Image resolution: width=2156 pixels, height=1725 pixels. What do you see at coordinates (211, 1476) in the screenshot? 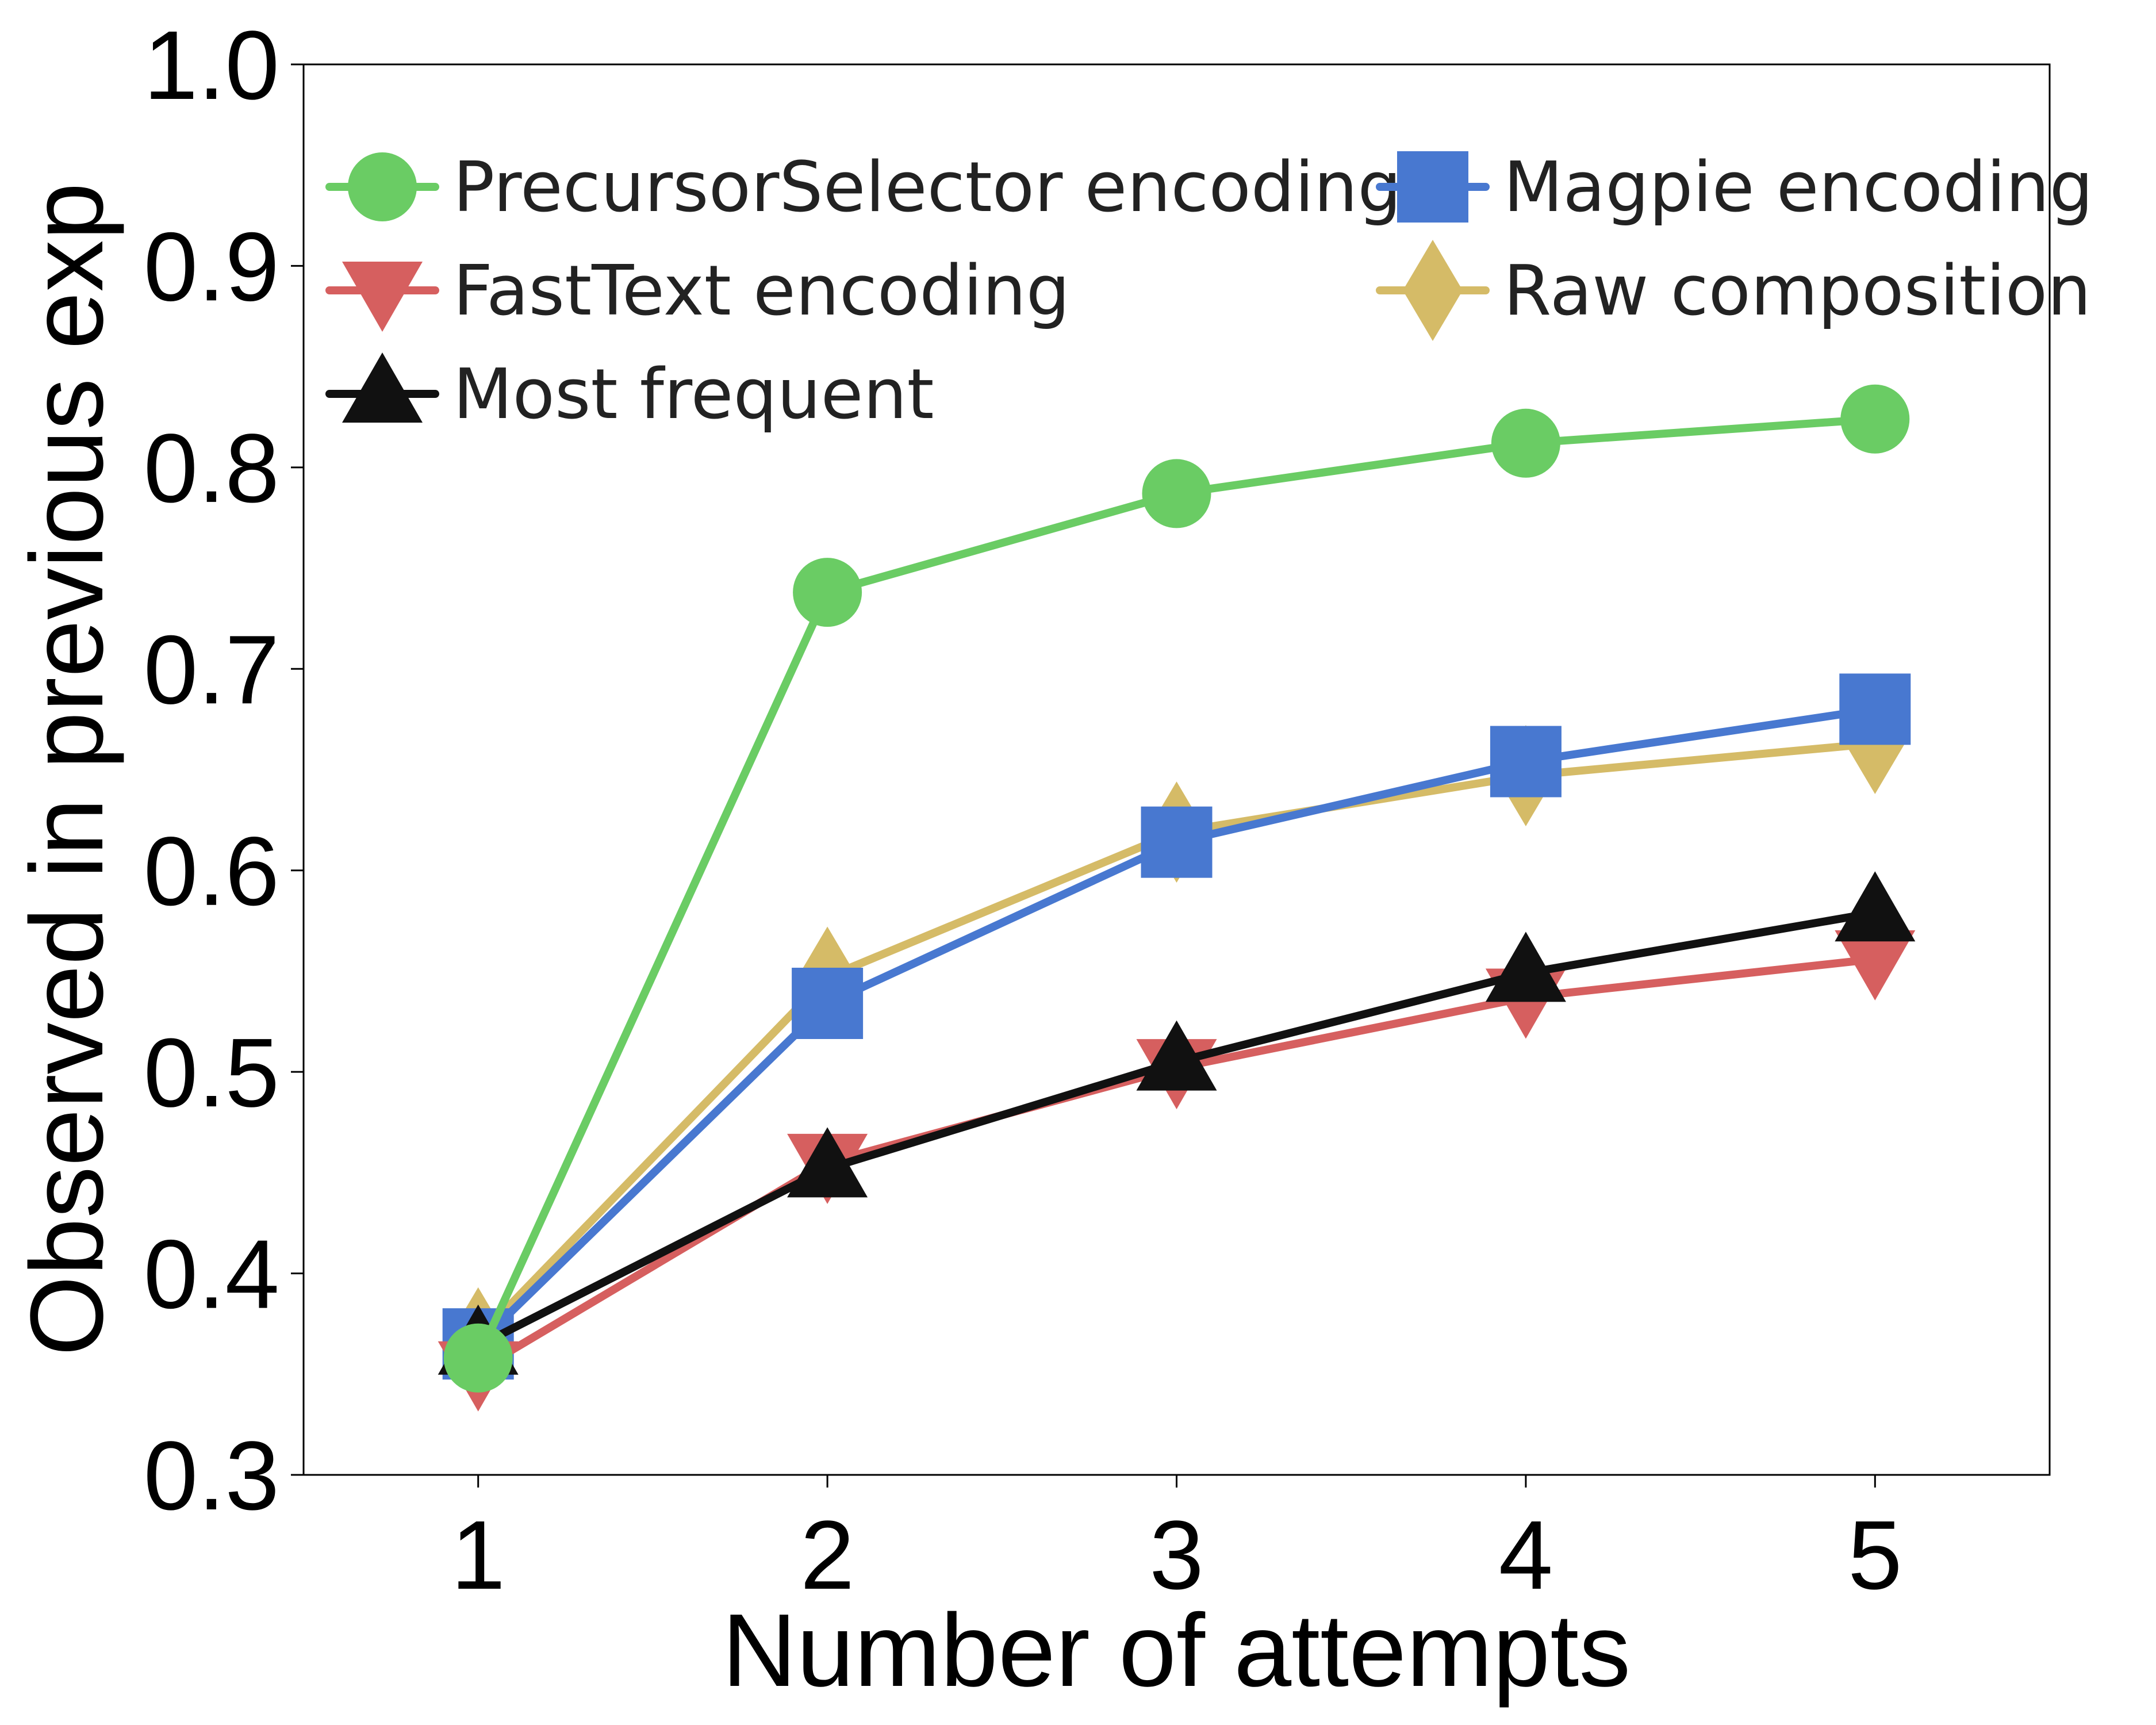
I see `y-tick-label: 0.3` at bounding box center [211, 1476].